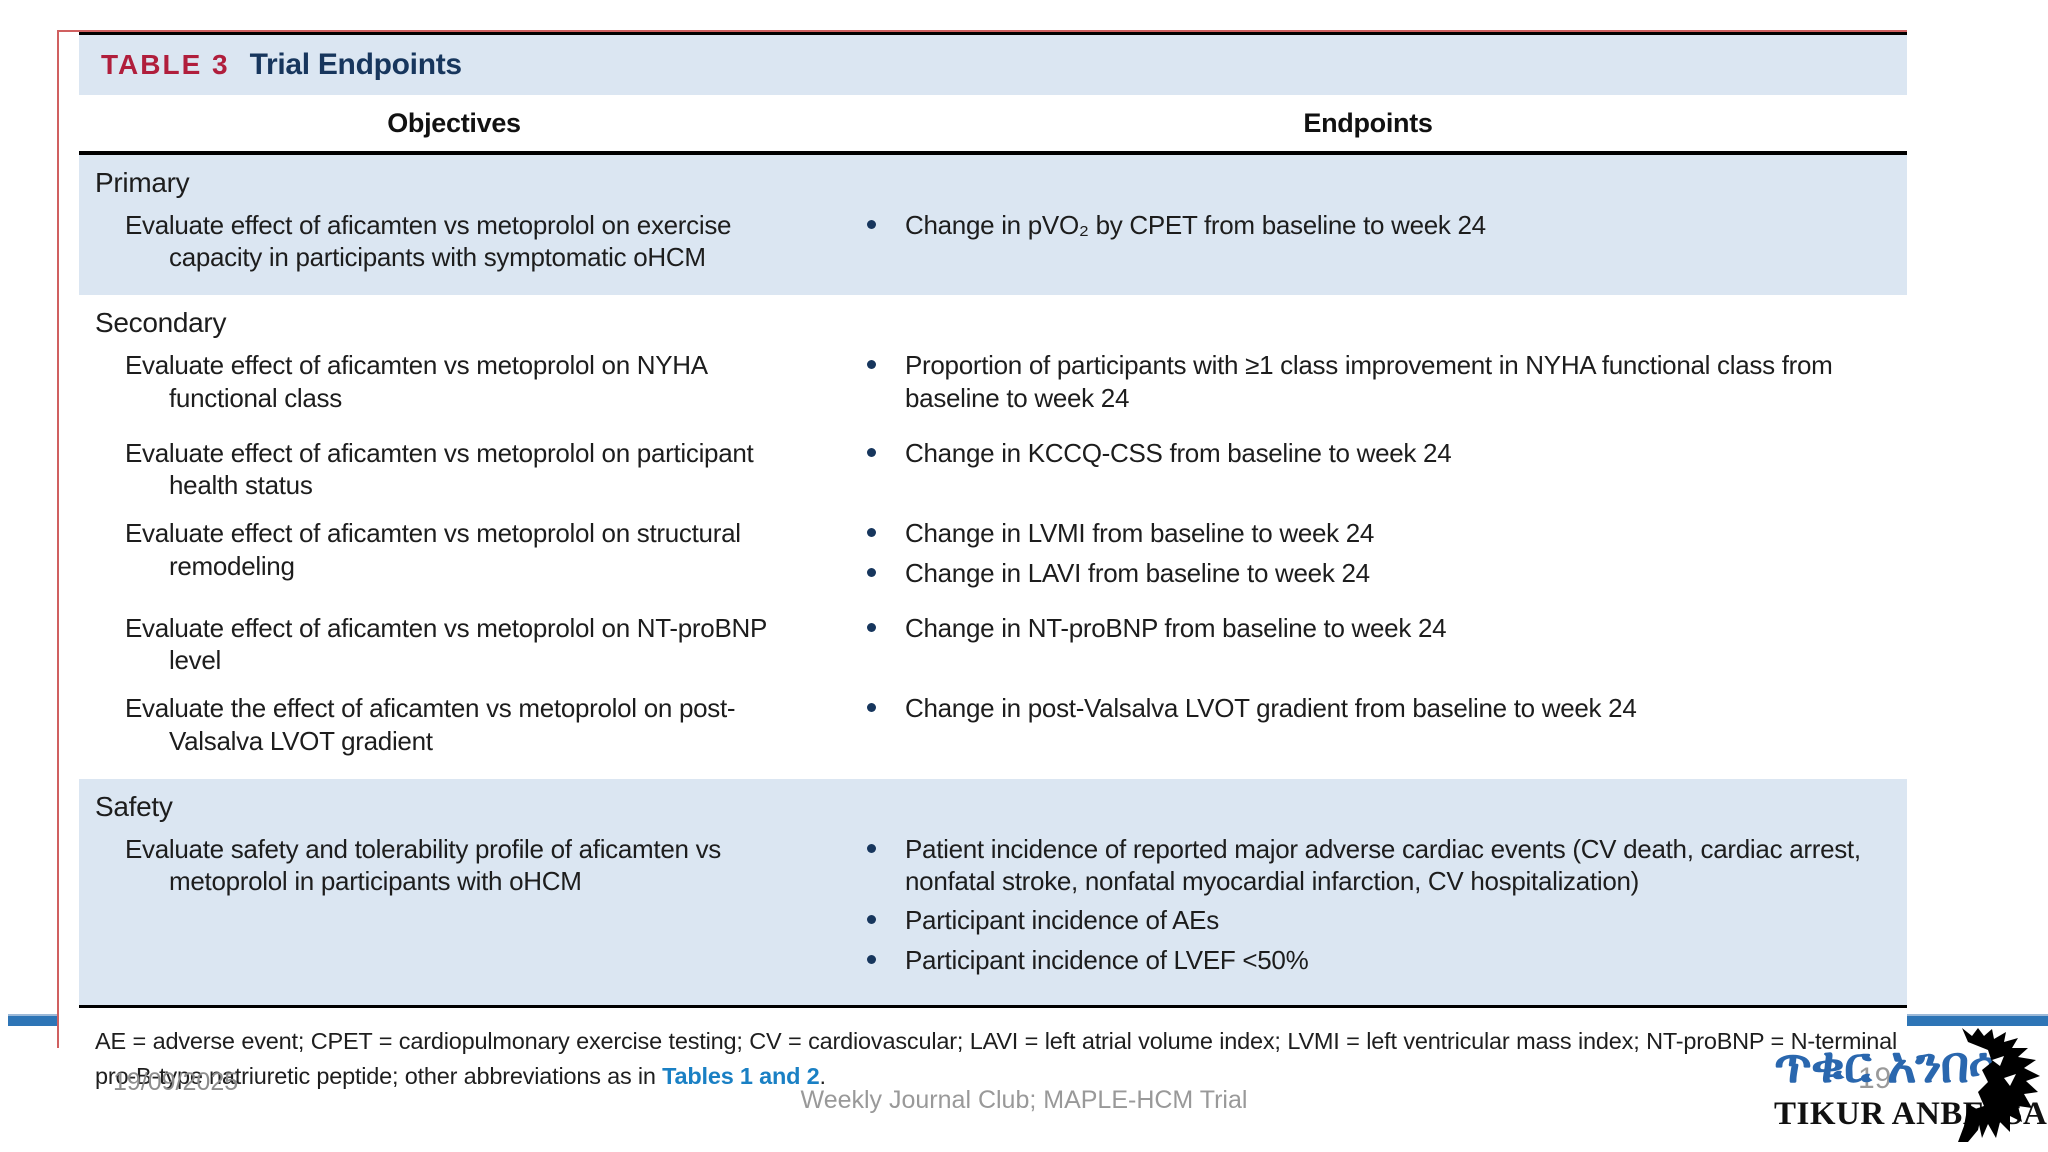 The height and width of the screenshot is (1152, 2048). What do you see at coordinates (993, 1006) in the screenshot?
I see `table-bottom-rule` at bounding box center [993, 1006].